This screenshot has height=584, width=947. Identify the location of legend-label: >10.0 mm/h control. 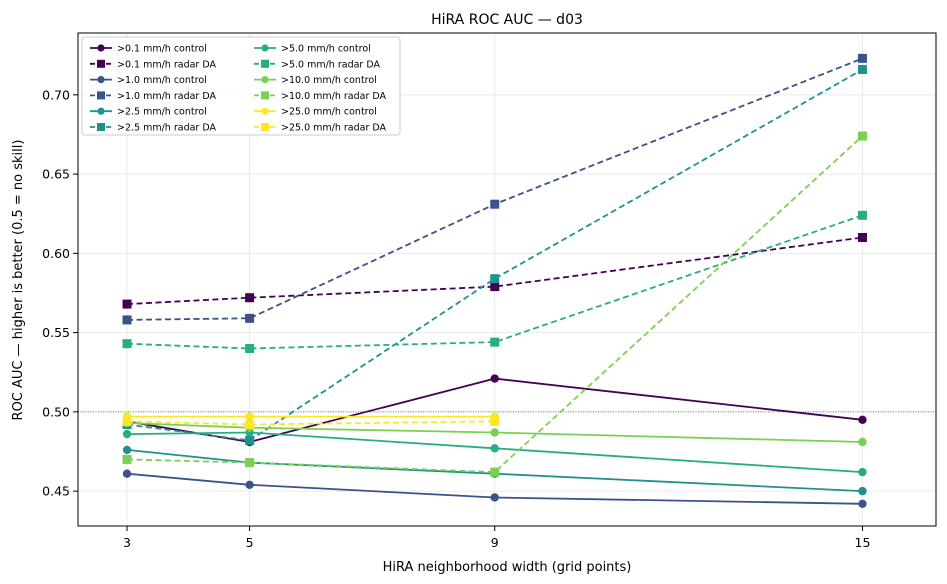
(329, 80).